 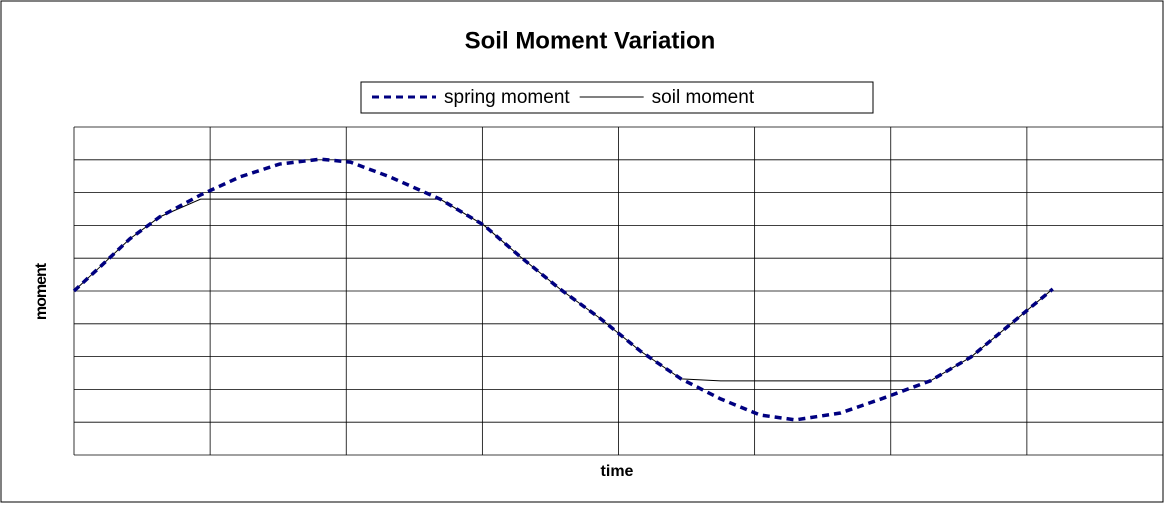 I want to click on y-axis-label: moment, so click(x=41, y=291).